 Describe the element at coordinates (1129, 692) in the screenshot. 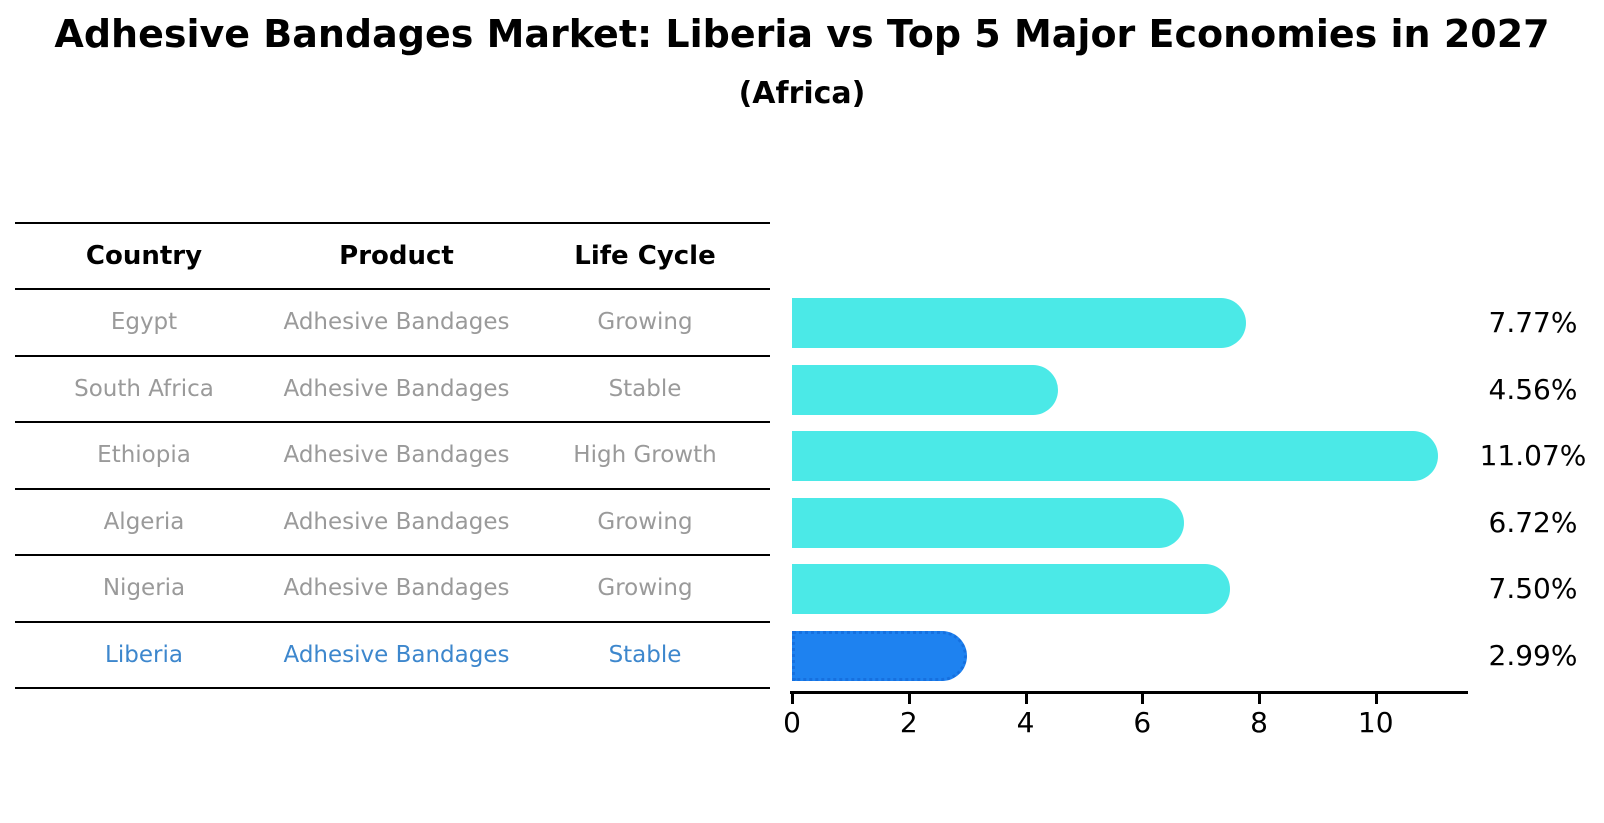

I see `x-axis-line` at that location.